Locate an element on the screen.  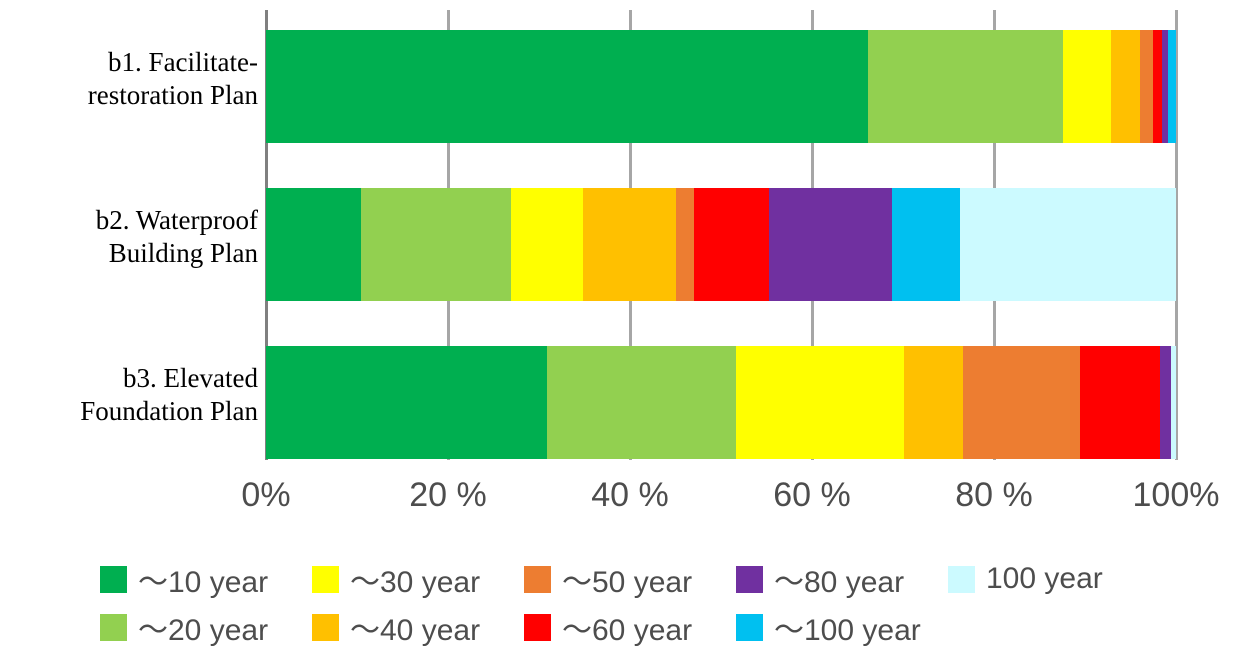
legend-item: ～60 year is located at coordinates (630, 627).